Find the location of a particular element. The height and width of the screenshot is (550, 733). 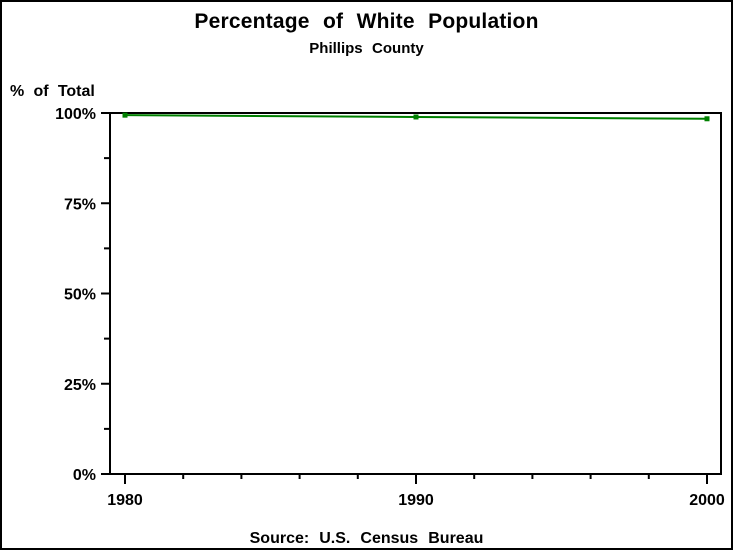

y-axis-tick-label: 100% is located at coordinates (75, 114).